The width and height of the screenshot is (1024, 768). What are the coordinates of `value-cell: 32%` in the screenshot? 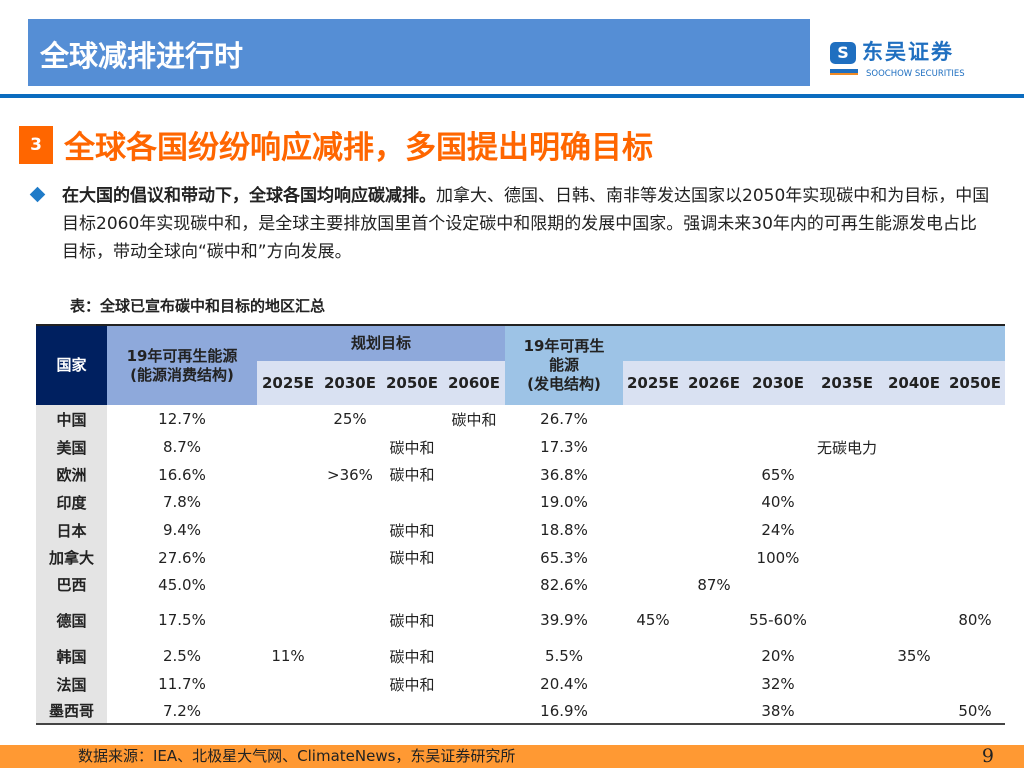 It's located at (778, 684).